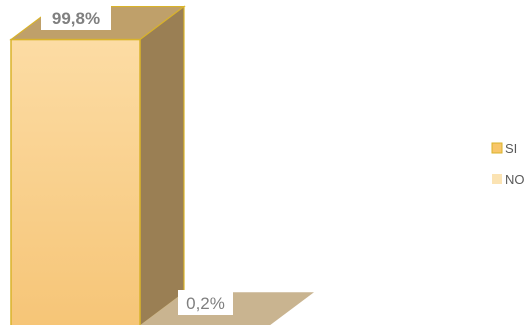 Image resolution: width=529 pixels, height=325 pixels. I want to click on legend-swatch-si, so click(497, 148).